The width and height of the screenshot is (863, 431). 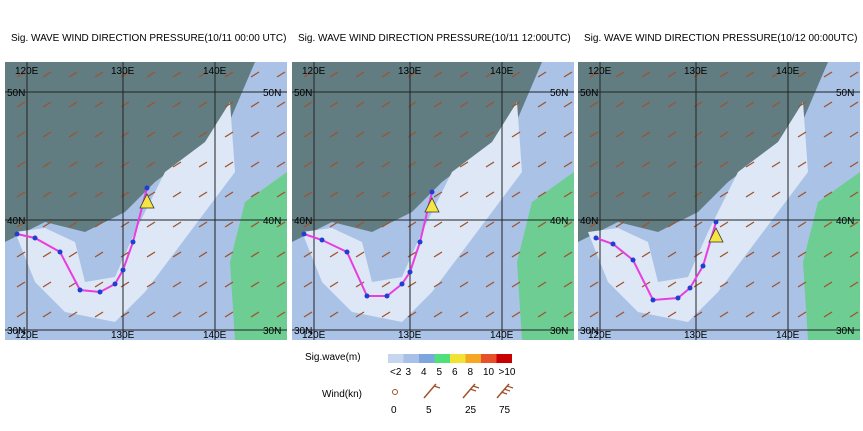 I want to click on legend-label: <2, so click(x=396, y=372).